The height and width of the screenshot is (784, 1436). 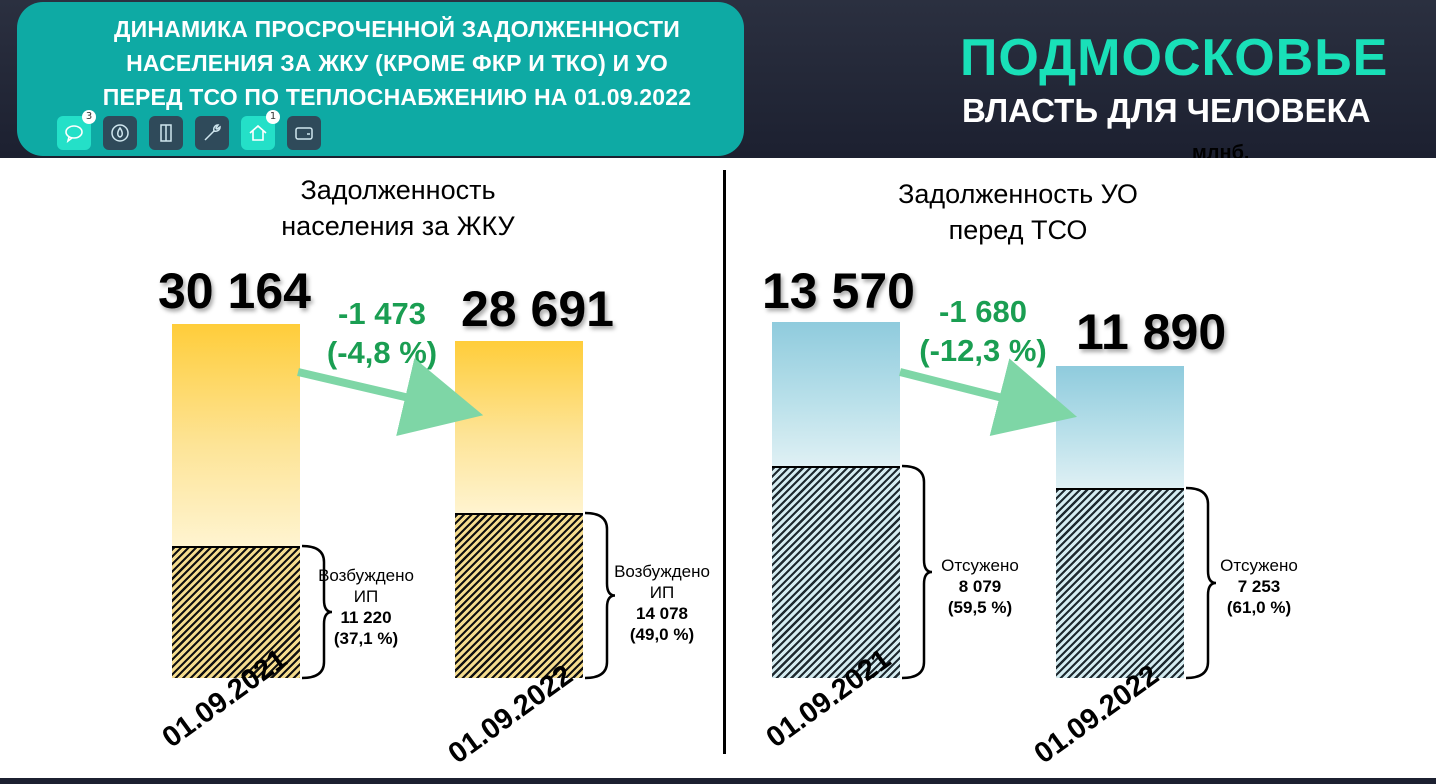 I want to click on door-icon, so click(x=166, y=133).